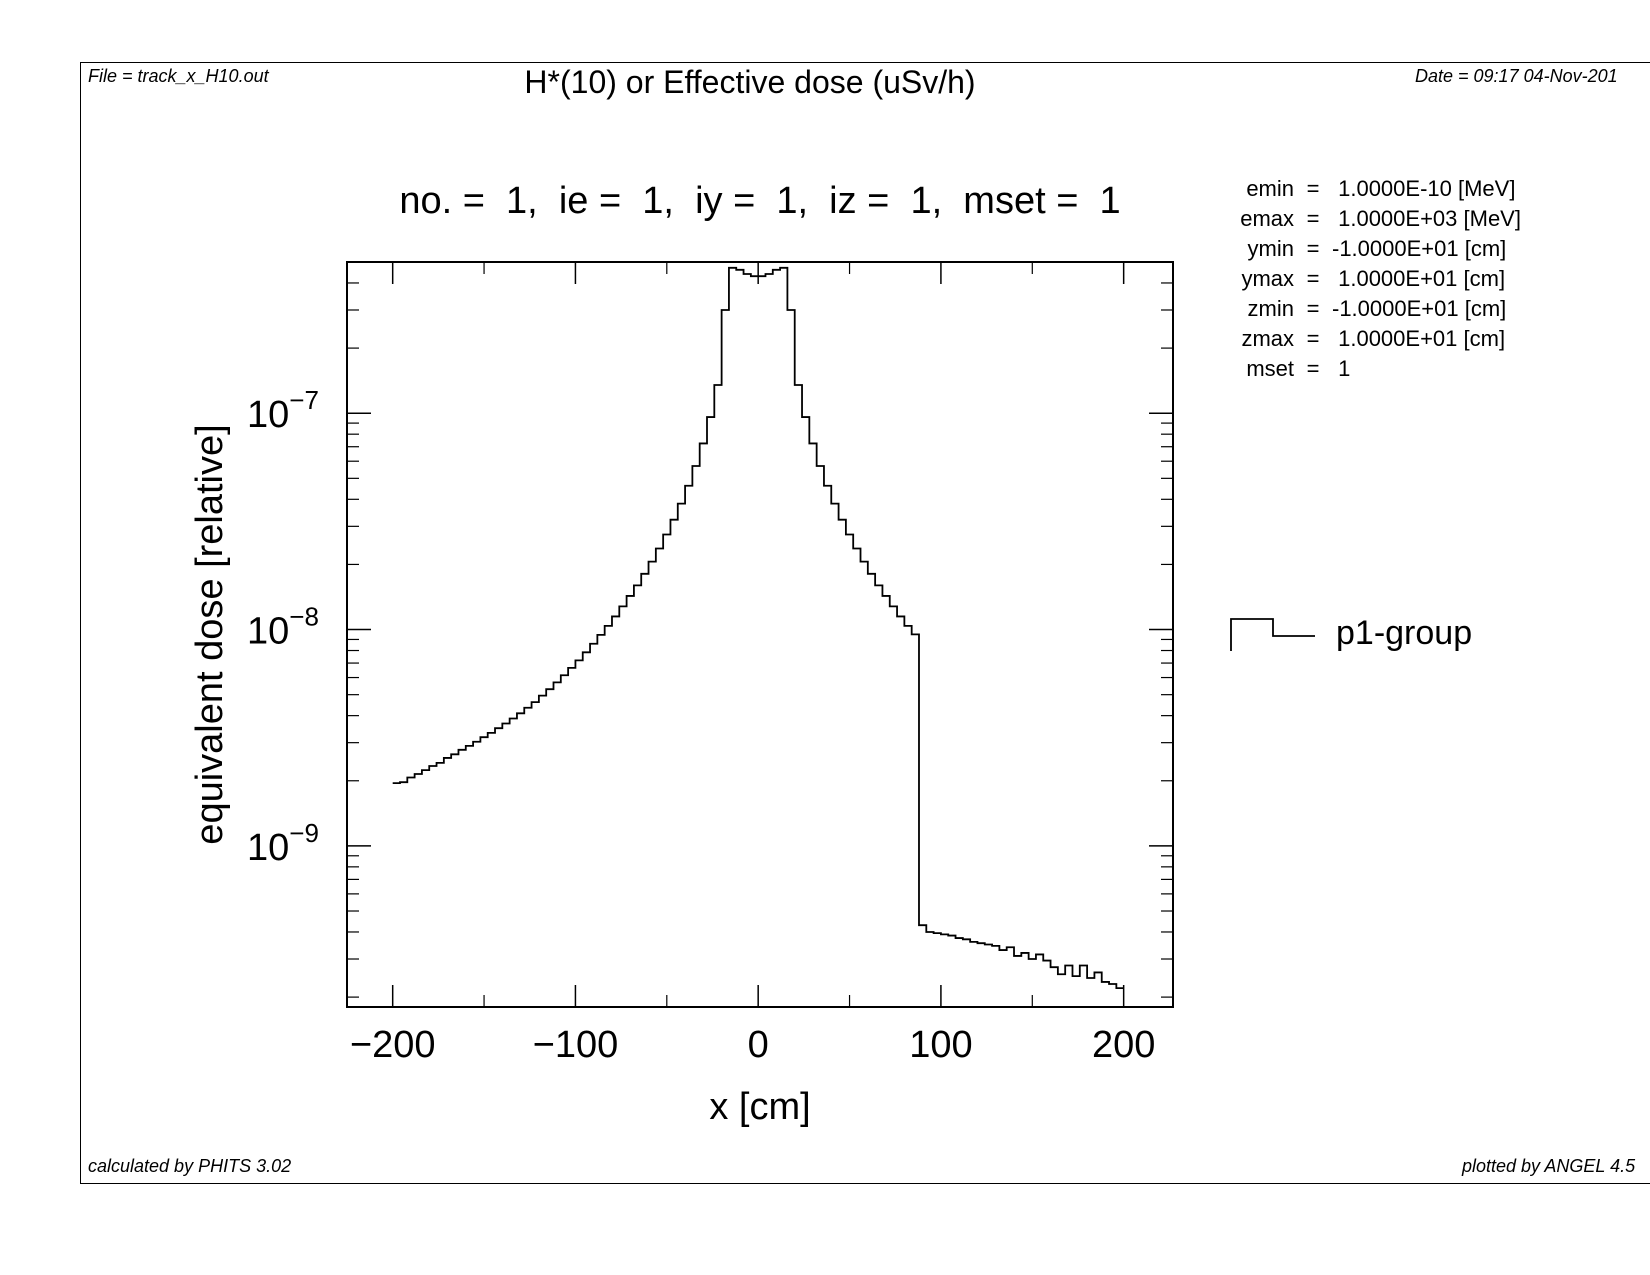  What do you see at coordinates (1267, 338) in the screenshot?
I see `param-name: zmax` at bounding box center [1267, 338].